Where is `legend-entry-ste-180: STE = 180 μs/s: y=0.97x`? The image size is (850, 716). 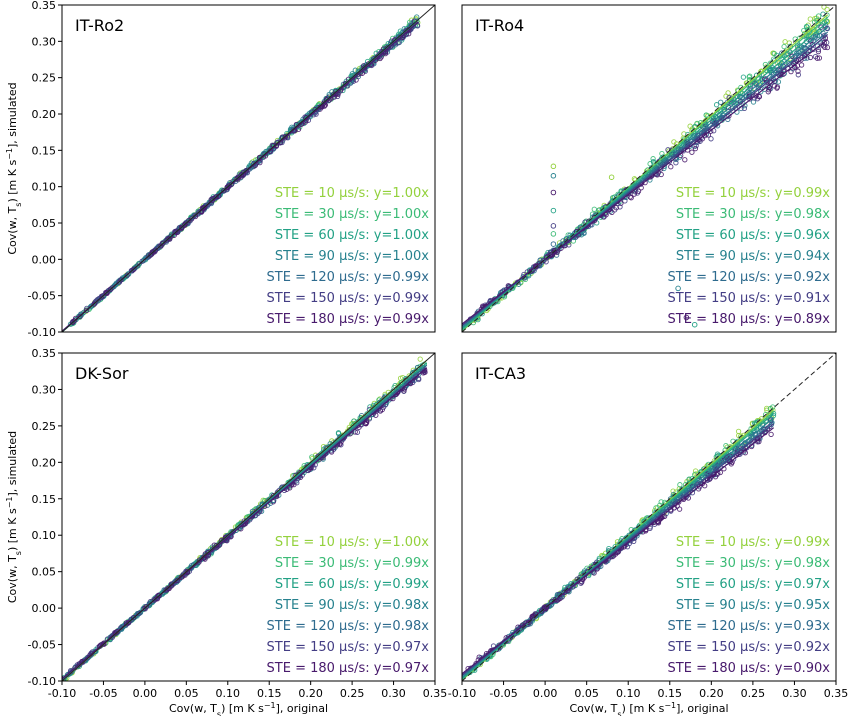
legend-entry-ste-180: STE = 180 μs/s: y=0.97x is located at coordinates (348, 668).